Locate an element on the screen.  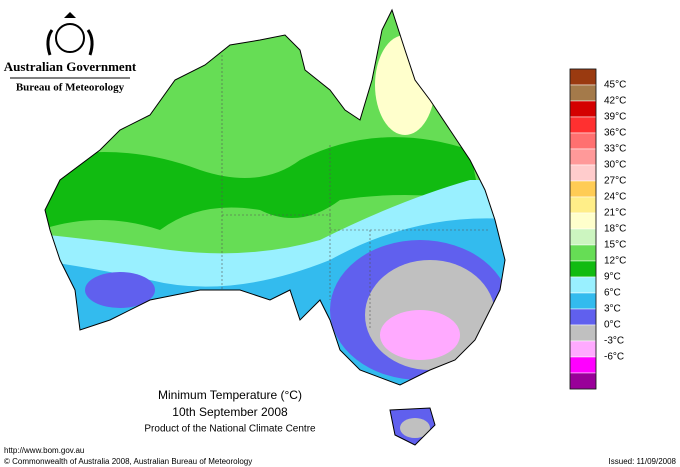
legend-frame is located at coordinates (583, 229).